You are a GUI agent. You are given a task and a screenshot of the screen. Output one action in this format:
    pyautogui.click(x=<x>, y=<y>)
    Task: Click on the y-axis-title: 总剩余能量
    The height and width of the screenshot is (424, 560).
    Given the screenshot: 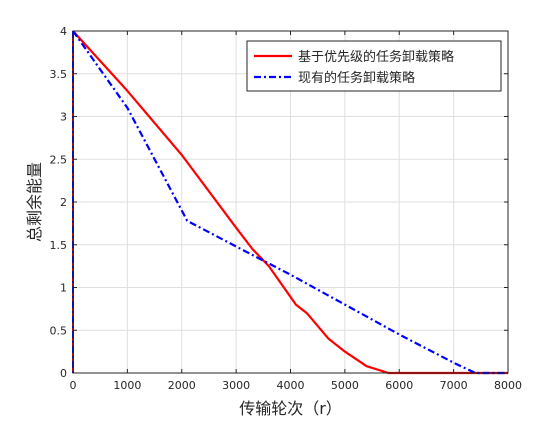 What is the action you would take?
    pyautogui.click(x=34, y=202)
    